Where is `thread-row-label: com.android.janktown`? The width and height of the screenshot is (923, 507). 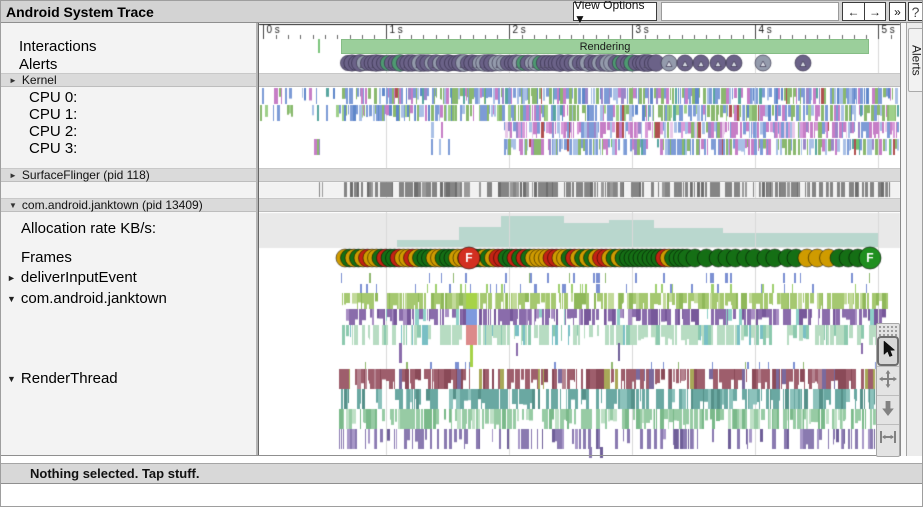
thread-row-label: com.android.janktown is located at coordinates (93, 298).